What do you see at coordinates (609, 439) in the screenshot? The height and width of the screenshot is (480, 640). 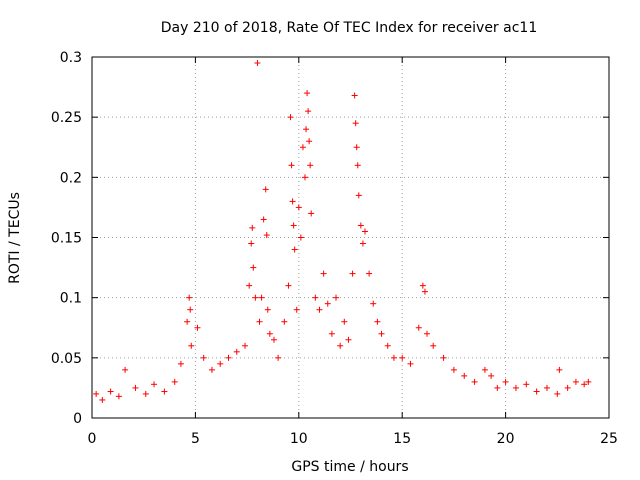 I see `x-tick-label: 25` at bounding box center [609, 439].